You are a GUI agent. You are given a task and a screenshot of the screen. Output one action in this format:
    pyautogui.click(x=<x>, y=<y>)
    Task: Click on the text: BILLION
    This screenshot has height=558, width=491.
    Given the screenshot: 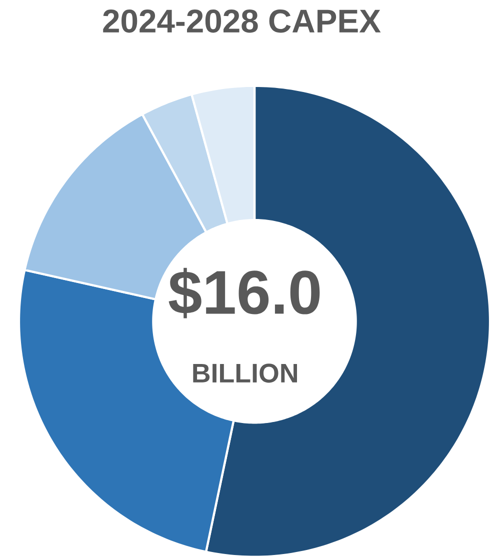 What is the action you would take?
    pyautogui.click(x=245, y=373)
    